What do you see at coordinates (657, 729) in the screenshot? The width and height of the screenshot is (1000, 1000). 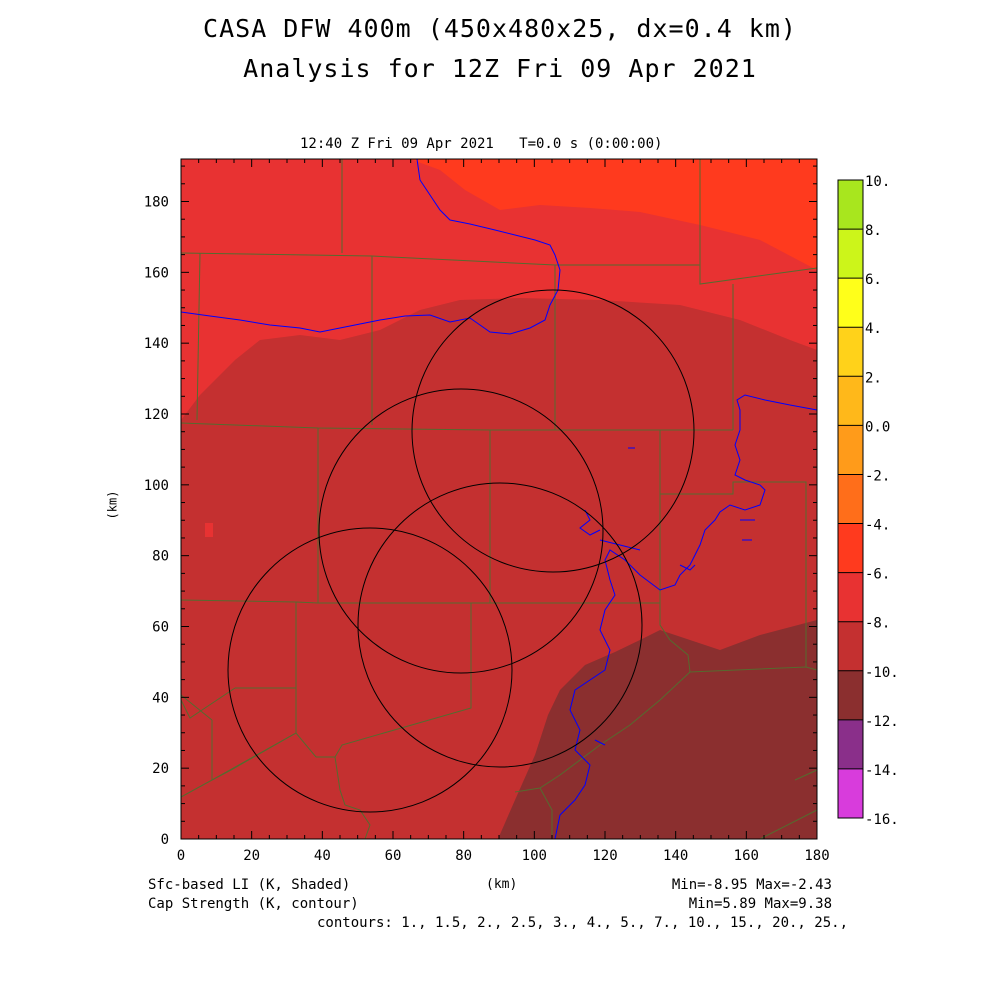 I see `shade-region-minus10-minus8` at bounding box center [657, 729].